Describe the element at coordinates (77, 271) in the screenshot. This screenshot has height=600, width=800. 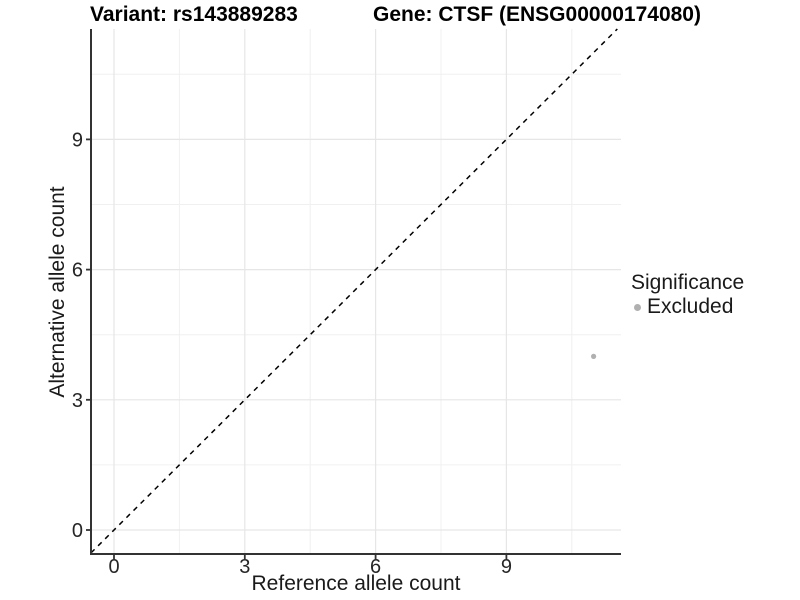
I see `y-tick-label: 6` at that location.